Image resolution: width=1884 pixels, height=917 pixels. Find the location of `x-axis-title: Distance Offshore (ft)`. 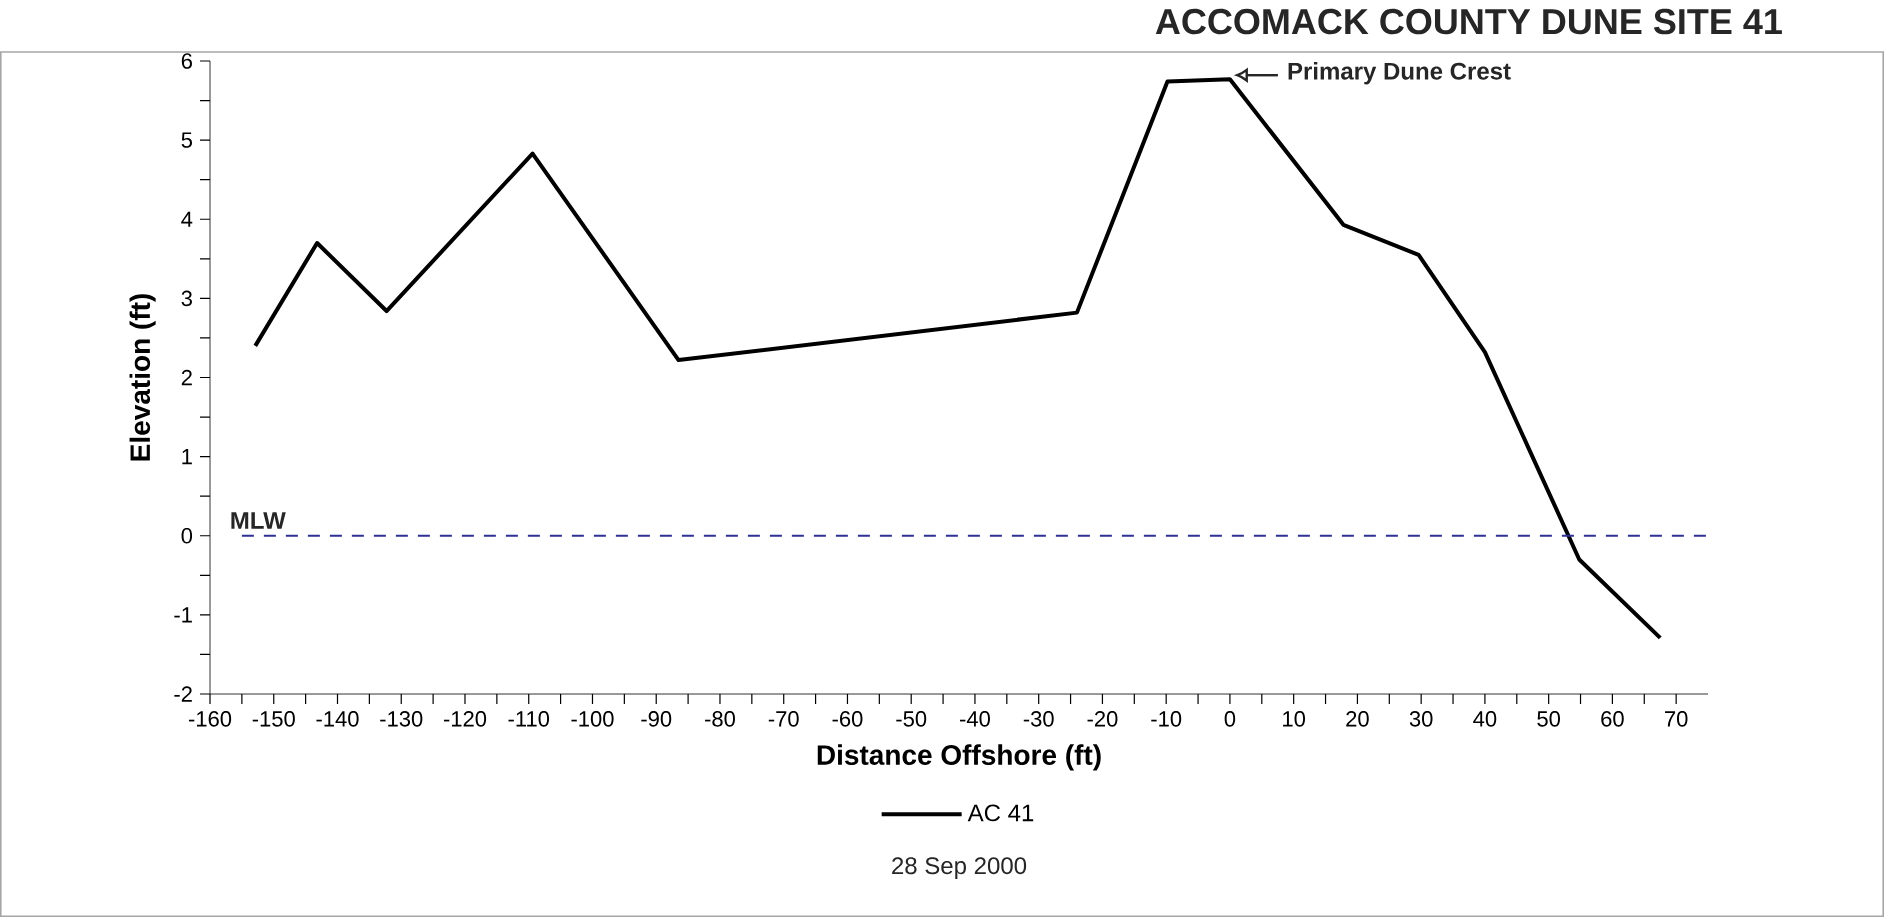

x-axis-title: Distance Offshore (ft) is located at coordinates (959, 757).